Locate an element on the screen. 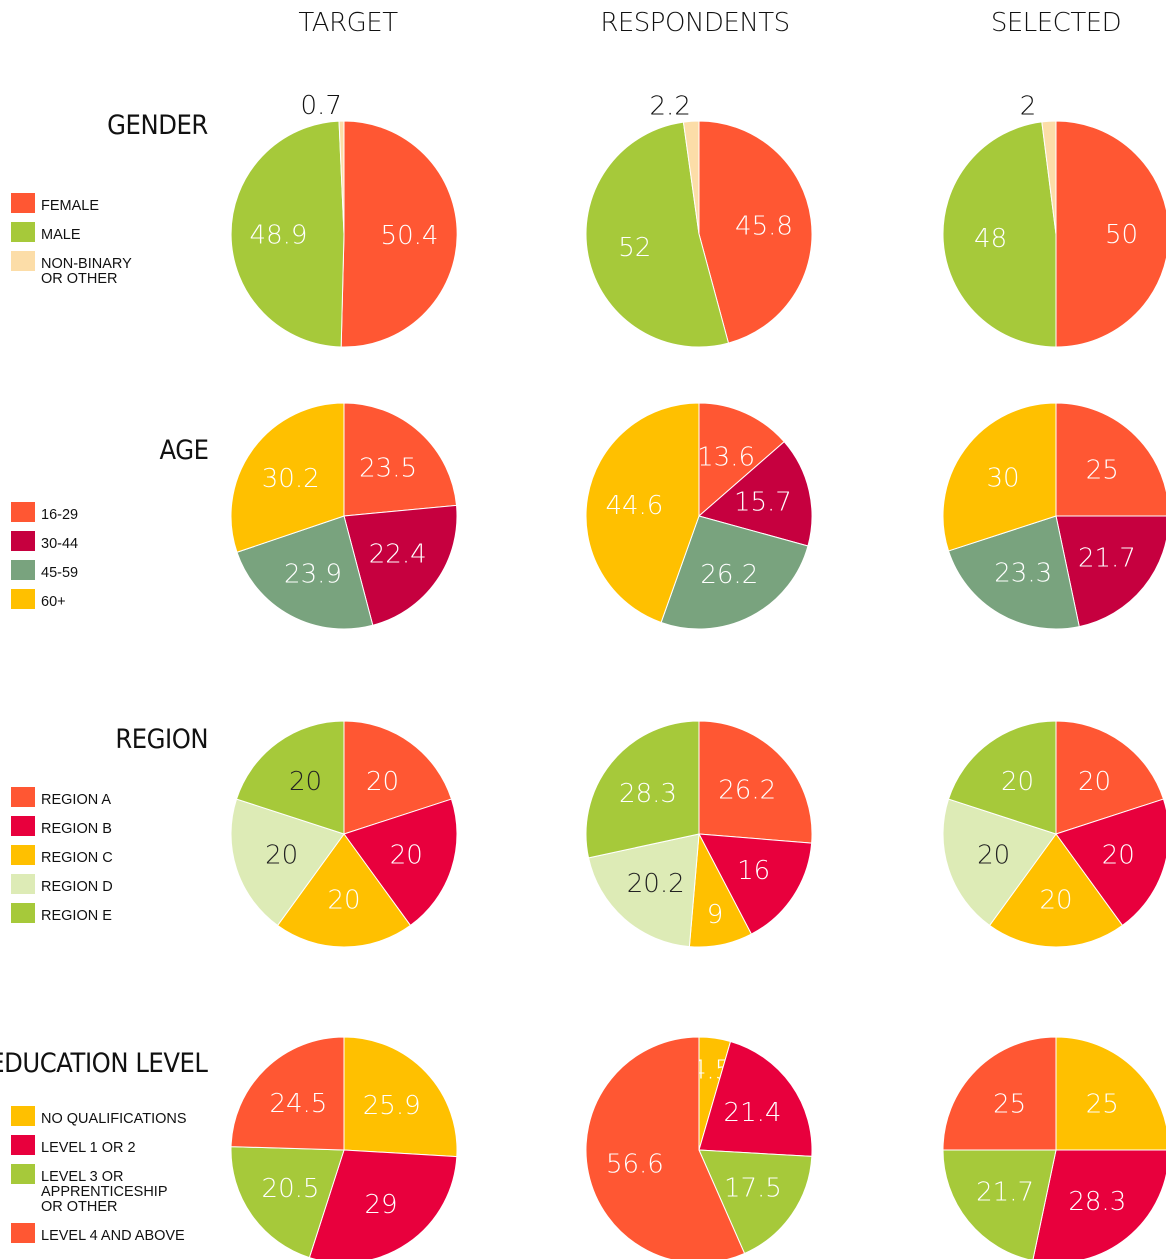 The image size is (1166, 1259). legend-item: FEMALE is located at coordinates (81, 203).